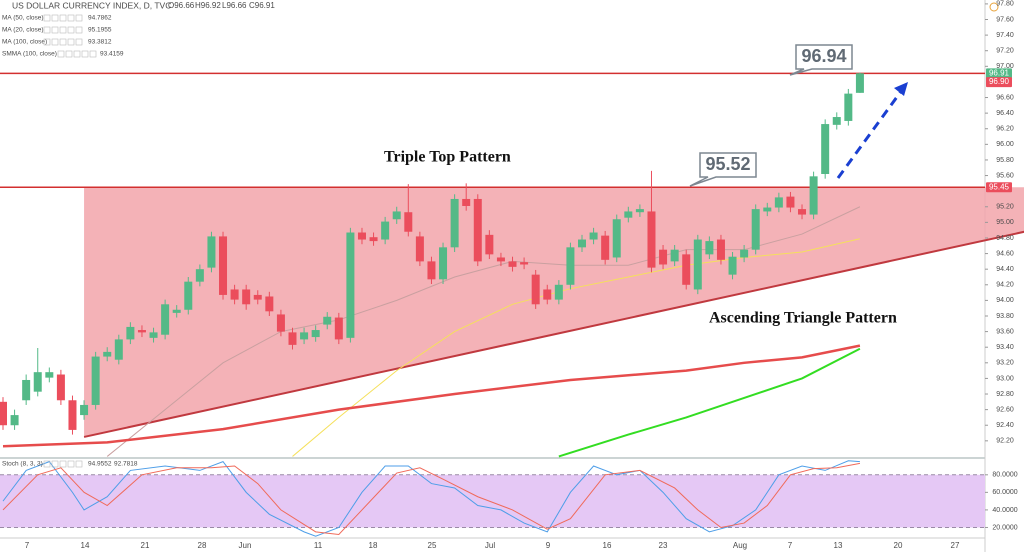  What do you see at coordinates (1005, 363) in the screenshot?
I see `y-tick-label: 93.20` at bounding box center [1005, 363].